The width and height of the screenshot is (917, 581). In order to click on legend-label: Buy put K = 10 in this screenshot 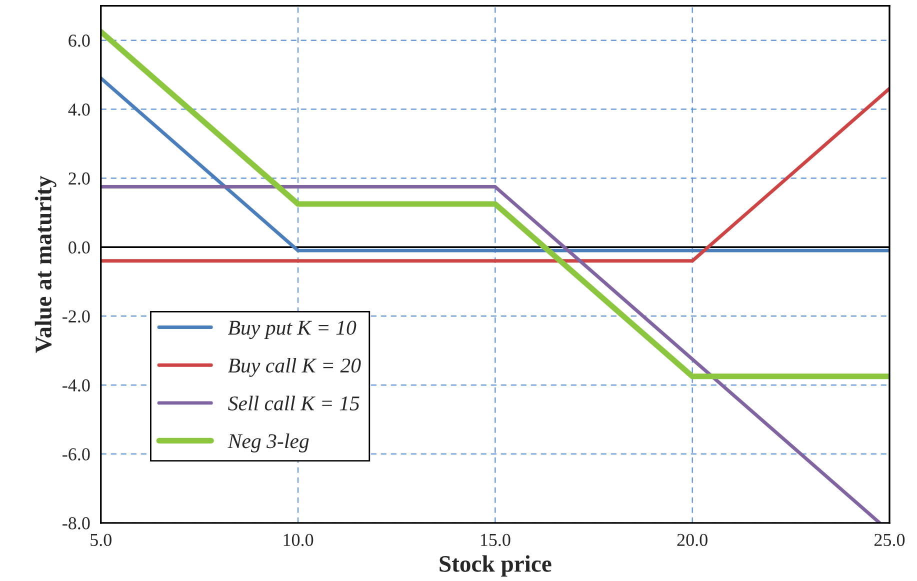, I will do `click(292, 330)`.